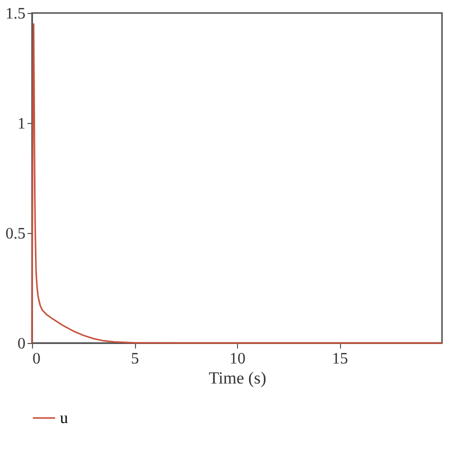  What do you see at coordinates (16, 14) in the screenshot?
I see `y-tick-label: 1.5` at bounding box center [16, 14].